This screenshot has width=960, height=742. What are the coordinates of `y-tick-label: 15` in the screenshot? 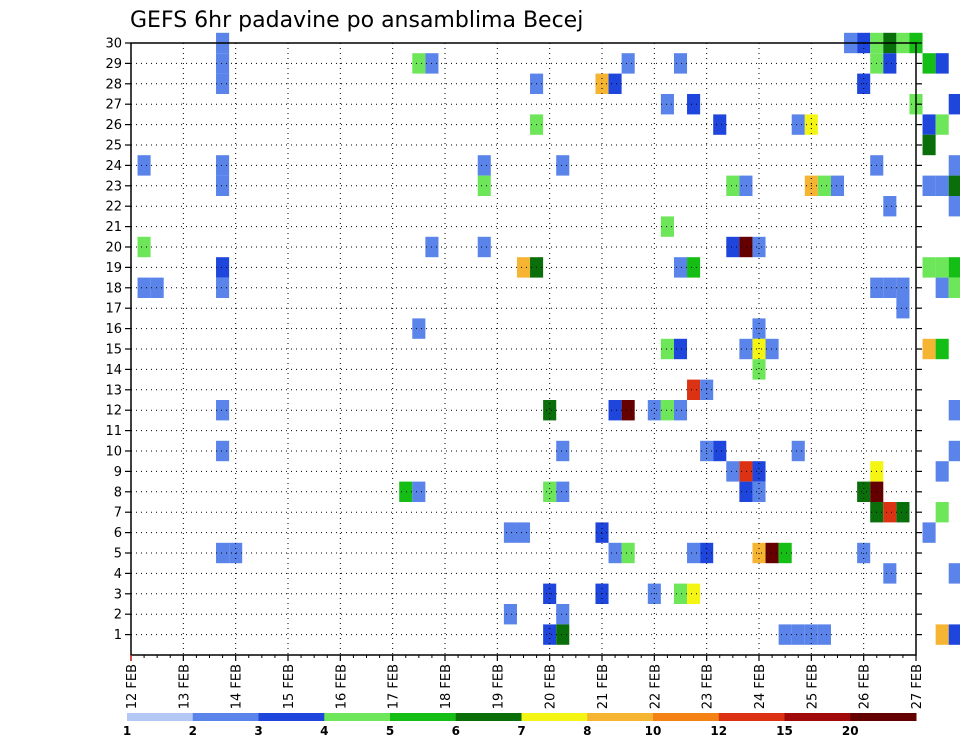 It's located at (113, 350).